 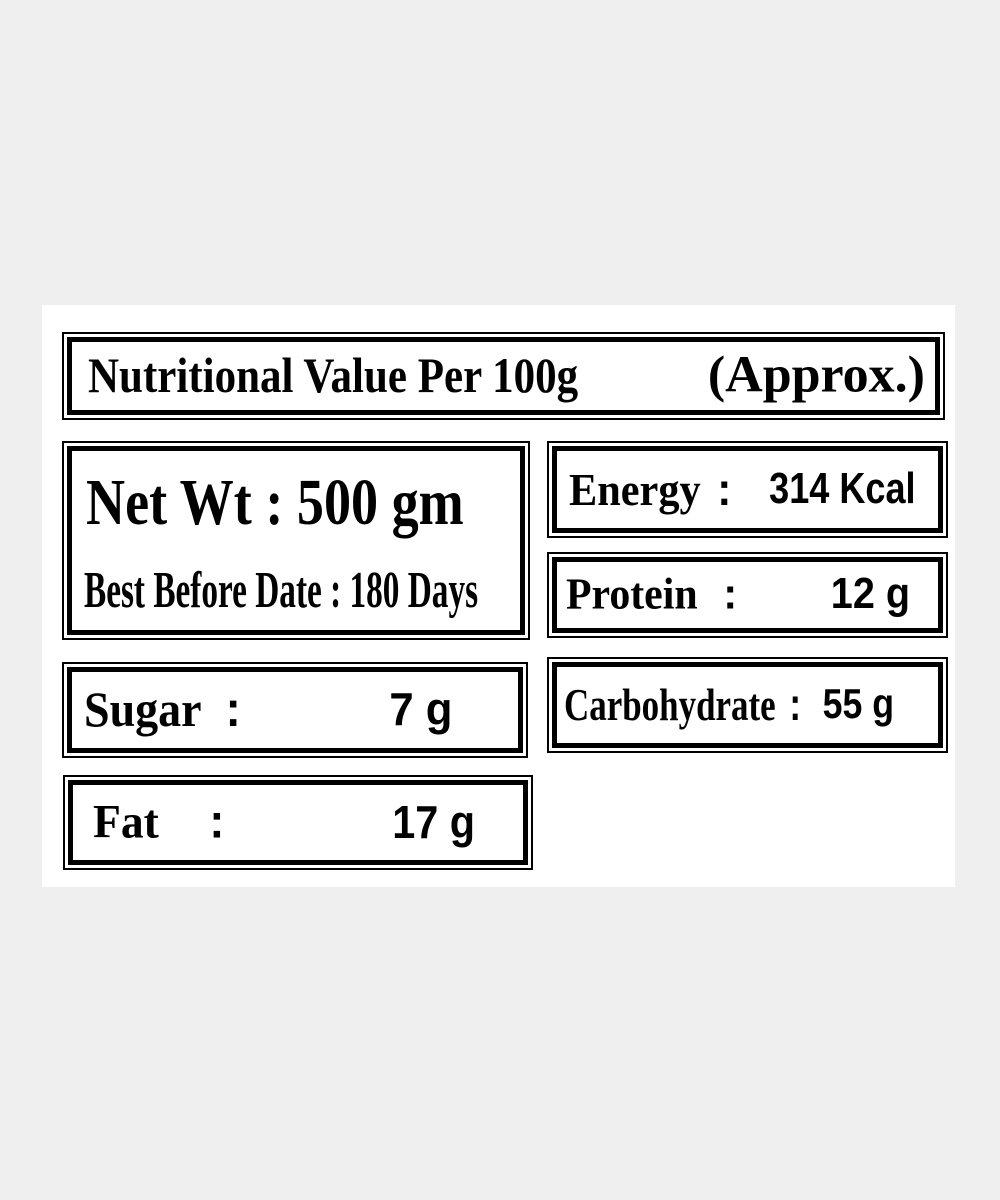 I want to click on carbohydrate-label-text: Carbohydrate, so click(x=670, y=704).